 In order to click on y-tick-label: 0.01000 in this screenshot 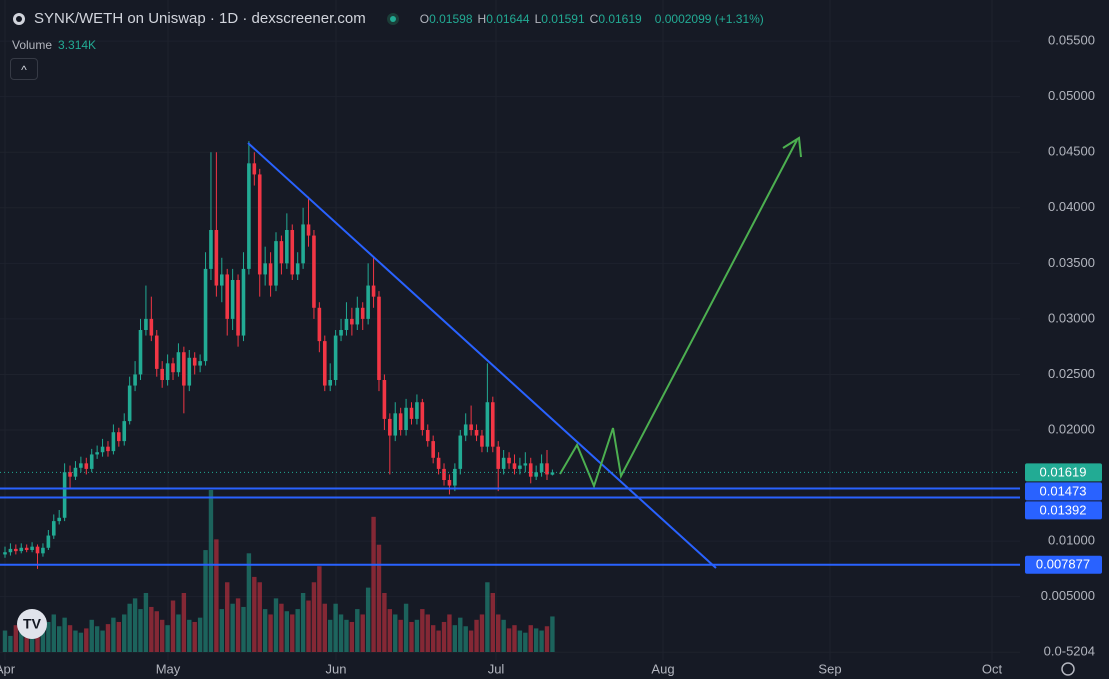, I will do `click(1071, 540)`.